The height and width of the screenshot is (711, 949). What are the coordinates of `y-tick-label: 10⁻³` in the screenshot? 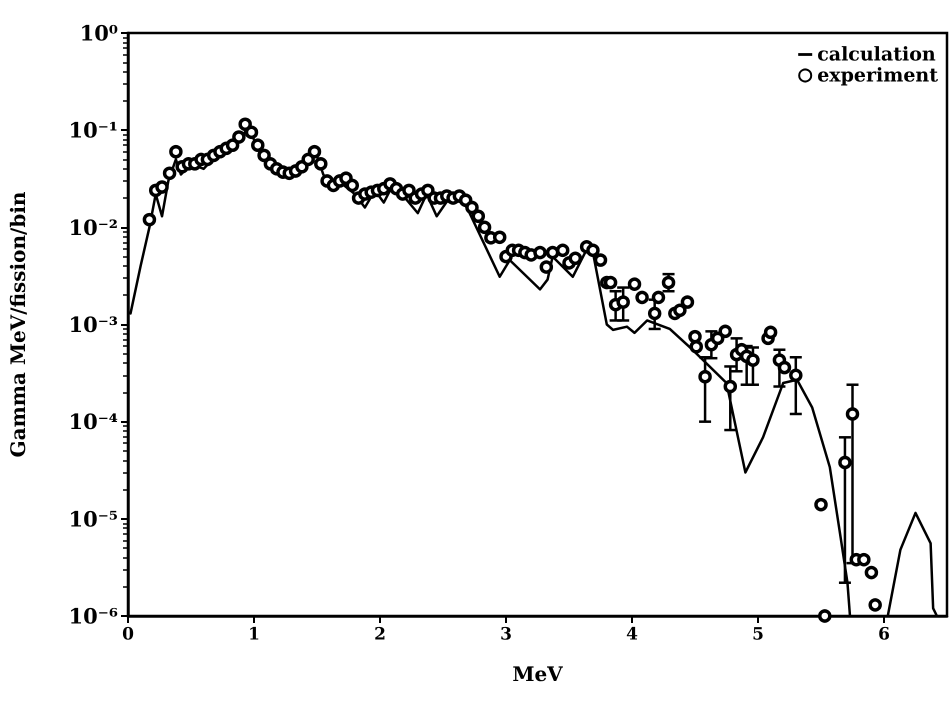 It's located at (93, 324).